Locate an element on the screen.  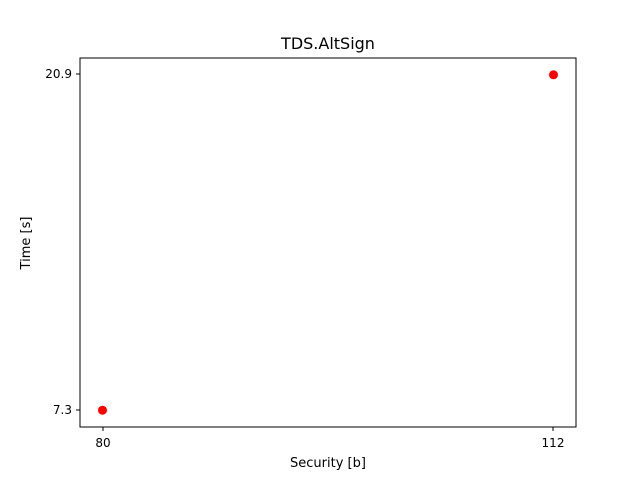
x-tick-label-112: 112 is located at coordinates (553, 443).